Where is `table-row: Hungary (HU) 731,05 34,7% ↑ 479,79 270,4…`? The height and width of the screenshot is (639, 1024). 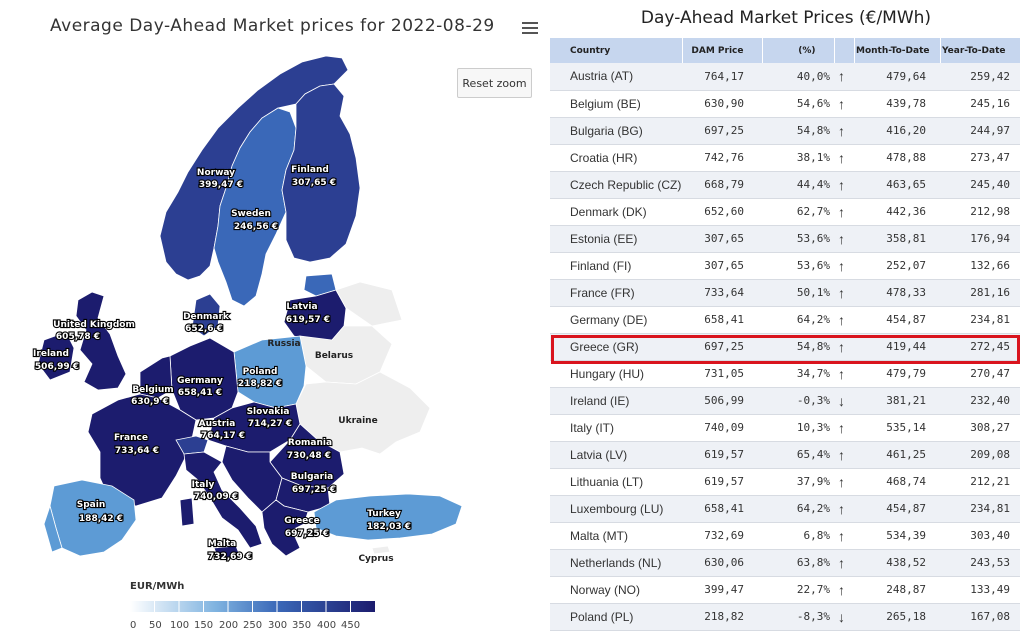 table-row: Hungary (HU) 731,05 34,7% ↑ 479,79 270,4… is located at coordinates (785, 374).